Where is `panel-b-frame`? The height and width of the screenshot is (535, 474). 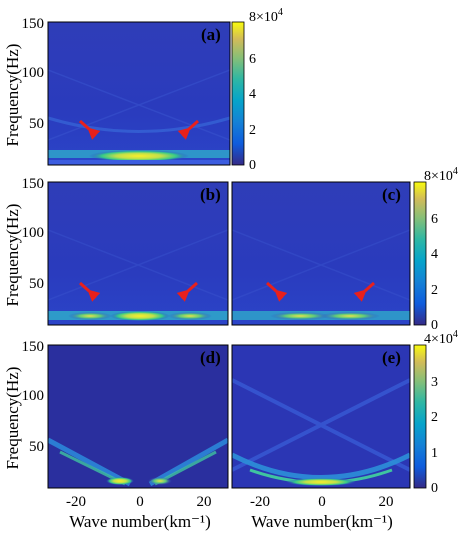
panel-b-frame is located at coordinates (138, 253).